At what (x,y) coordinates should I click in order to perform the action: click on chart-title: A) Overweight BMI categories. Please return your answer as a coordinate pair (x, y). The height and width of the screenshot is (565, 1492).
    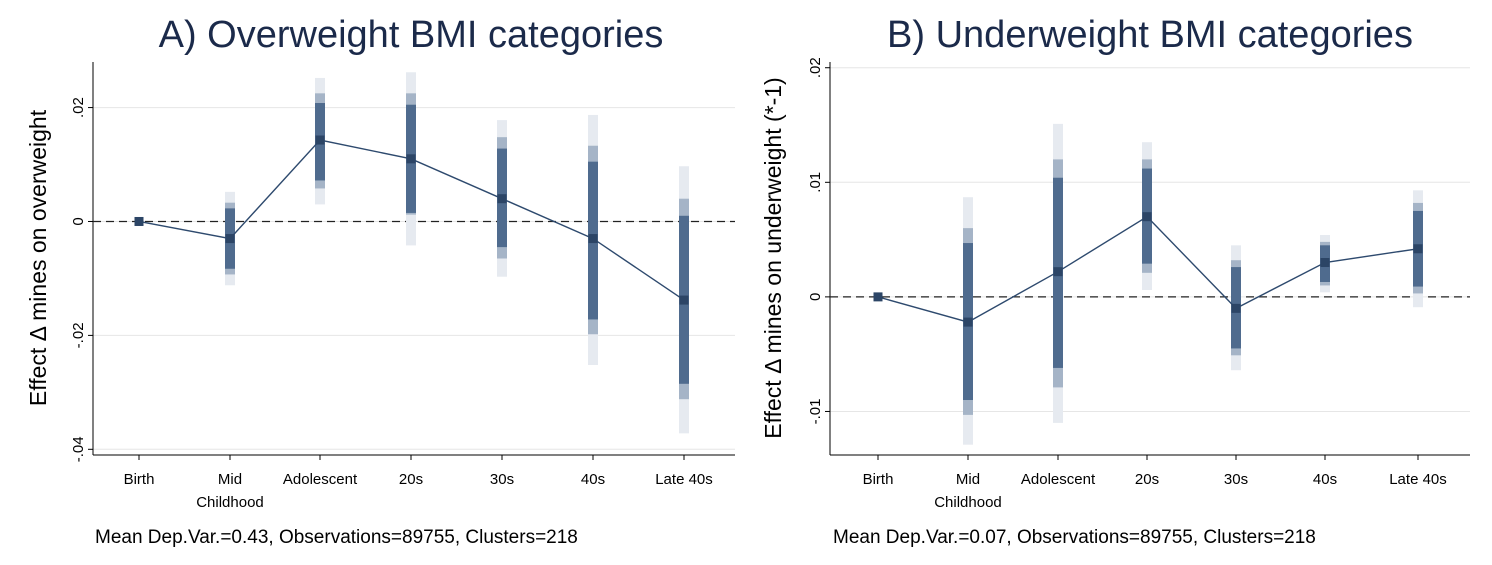
    Looking at the image, I should click on (411, 35).